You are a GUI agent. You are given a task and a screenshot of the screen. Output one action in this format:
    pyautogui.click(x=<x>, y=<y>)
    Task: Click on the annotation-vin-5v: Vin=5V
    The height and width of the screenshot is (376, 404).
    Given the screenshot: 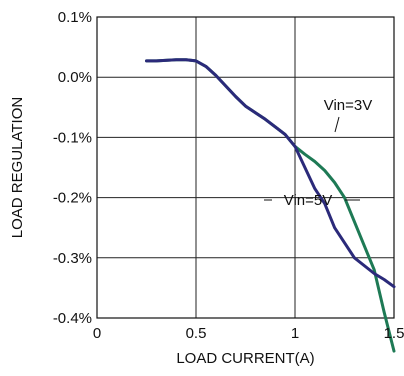 What is the action you would take?
    pyautogui.click(x=308, y=200)
    